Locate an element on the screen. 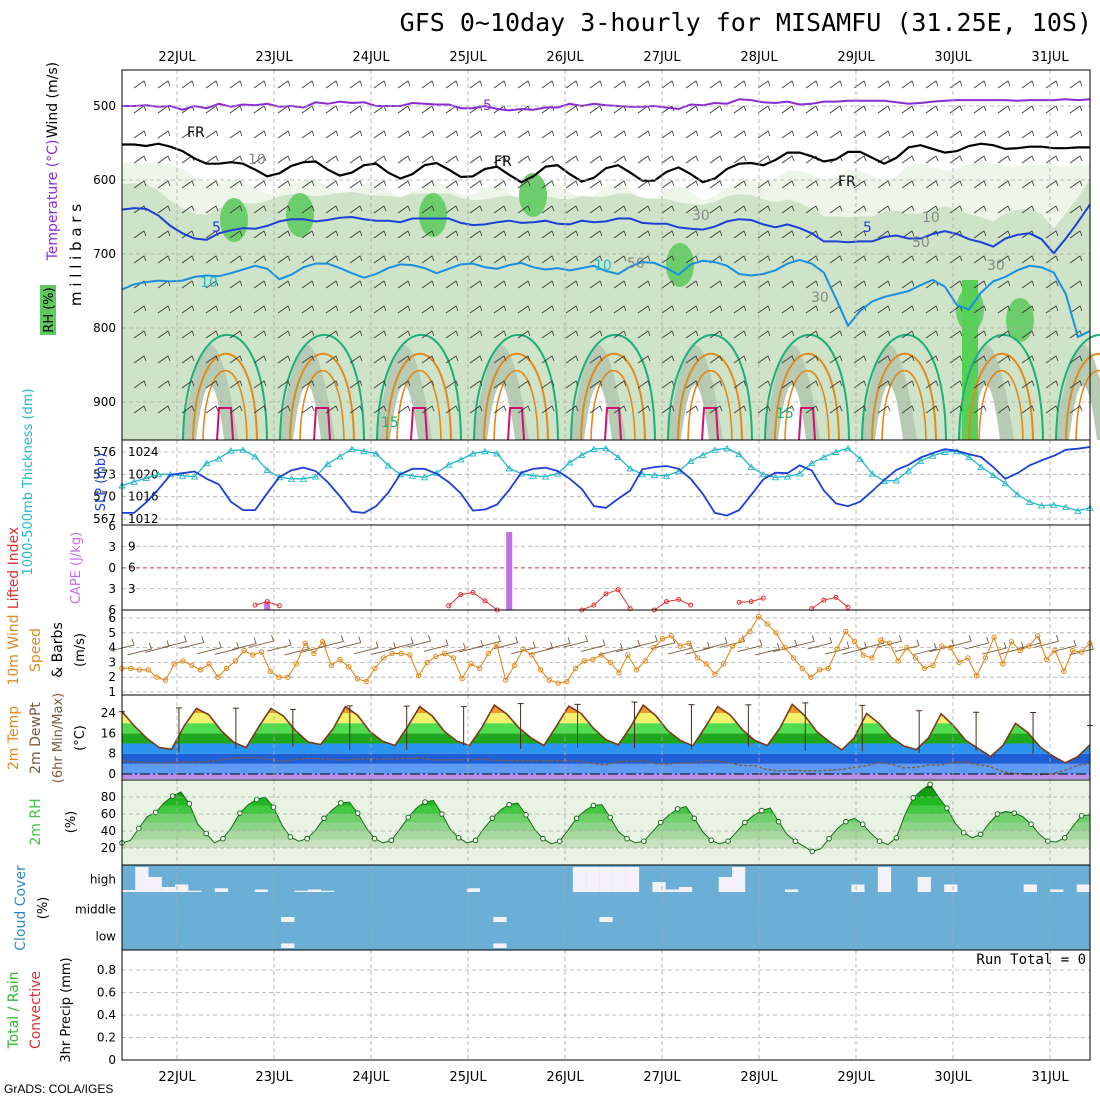 The height and width of the screenshot is (1100, 1100). precip-y-tick: 0 is located at coordinates (112, 1060).